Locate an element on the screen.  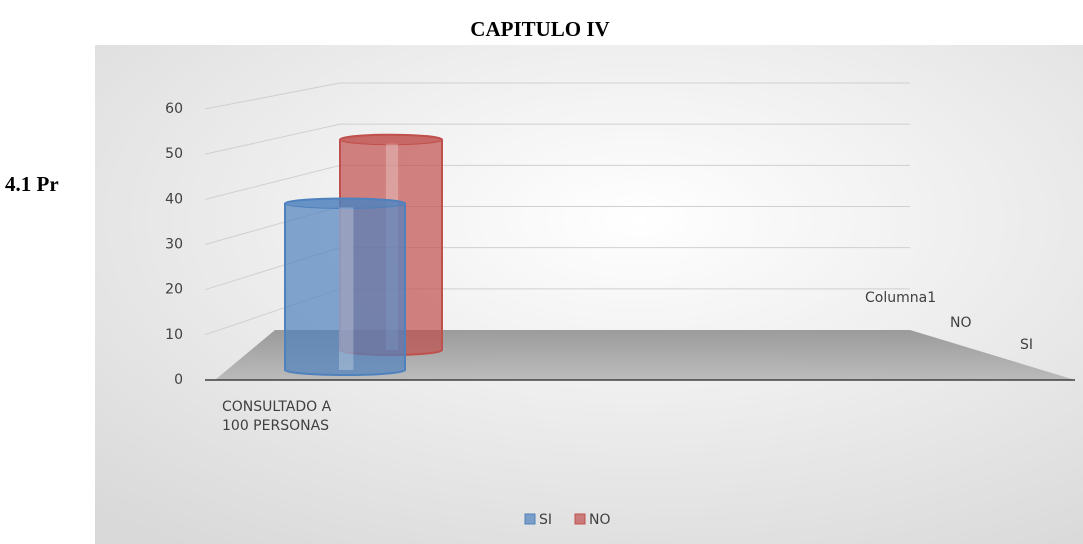
y-tick-label: 40 is located at coordinates (174, 199).